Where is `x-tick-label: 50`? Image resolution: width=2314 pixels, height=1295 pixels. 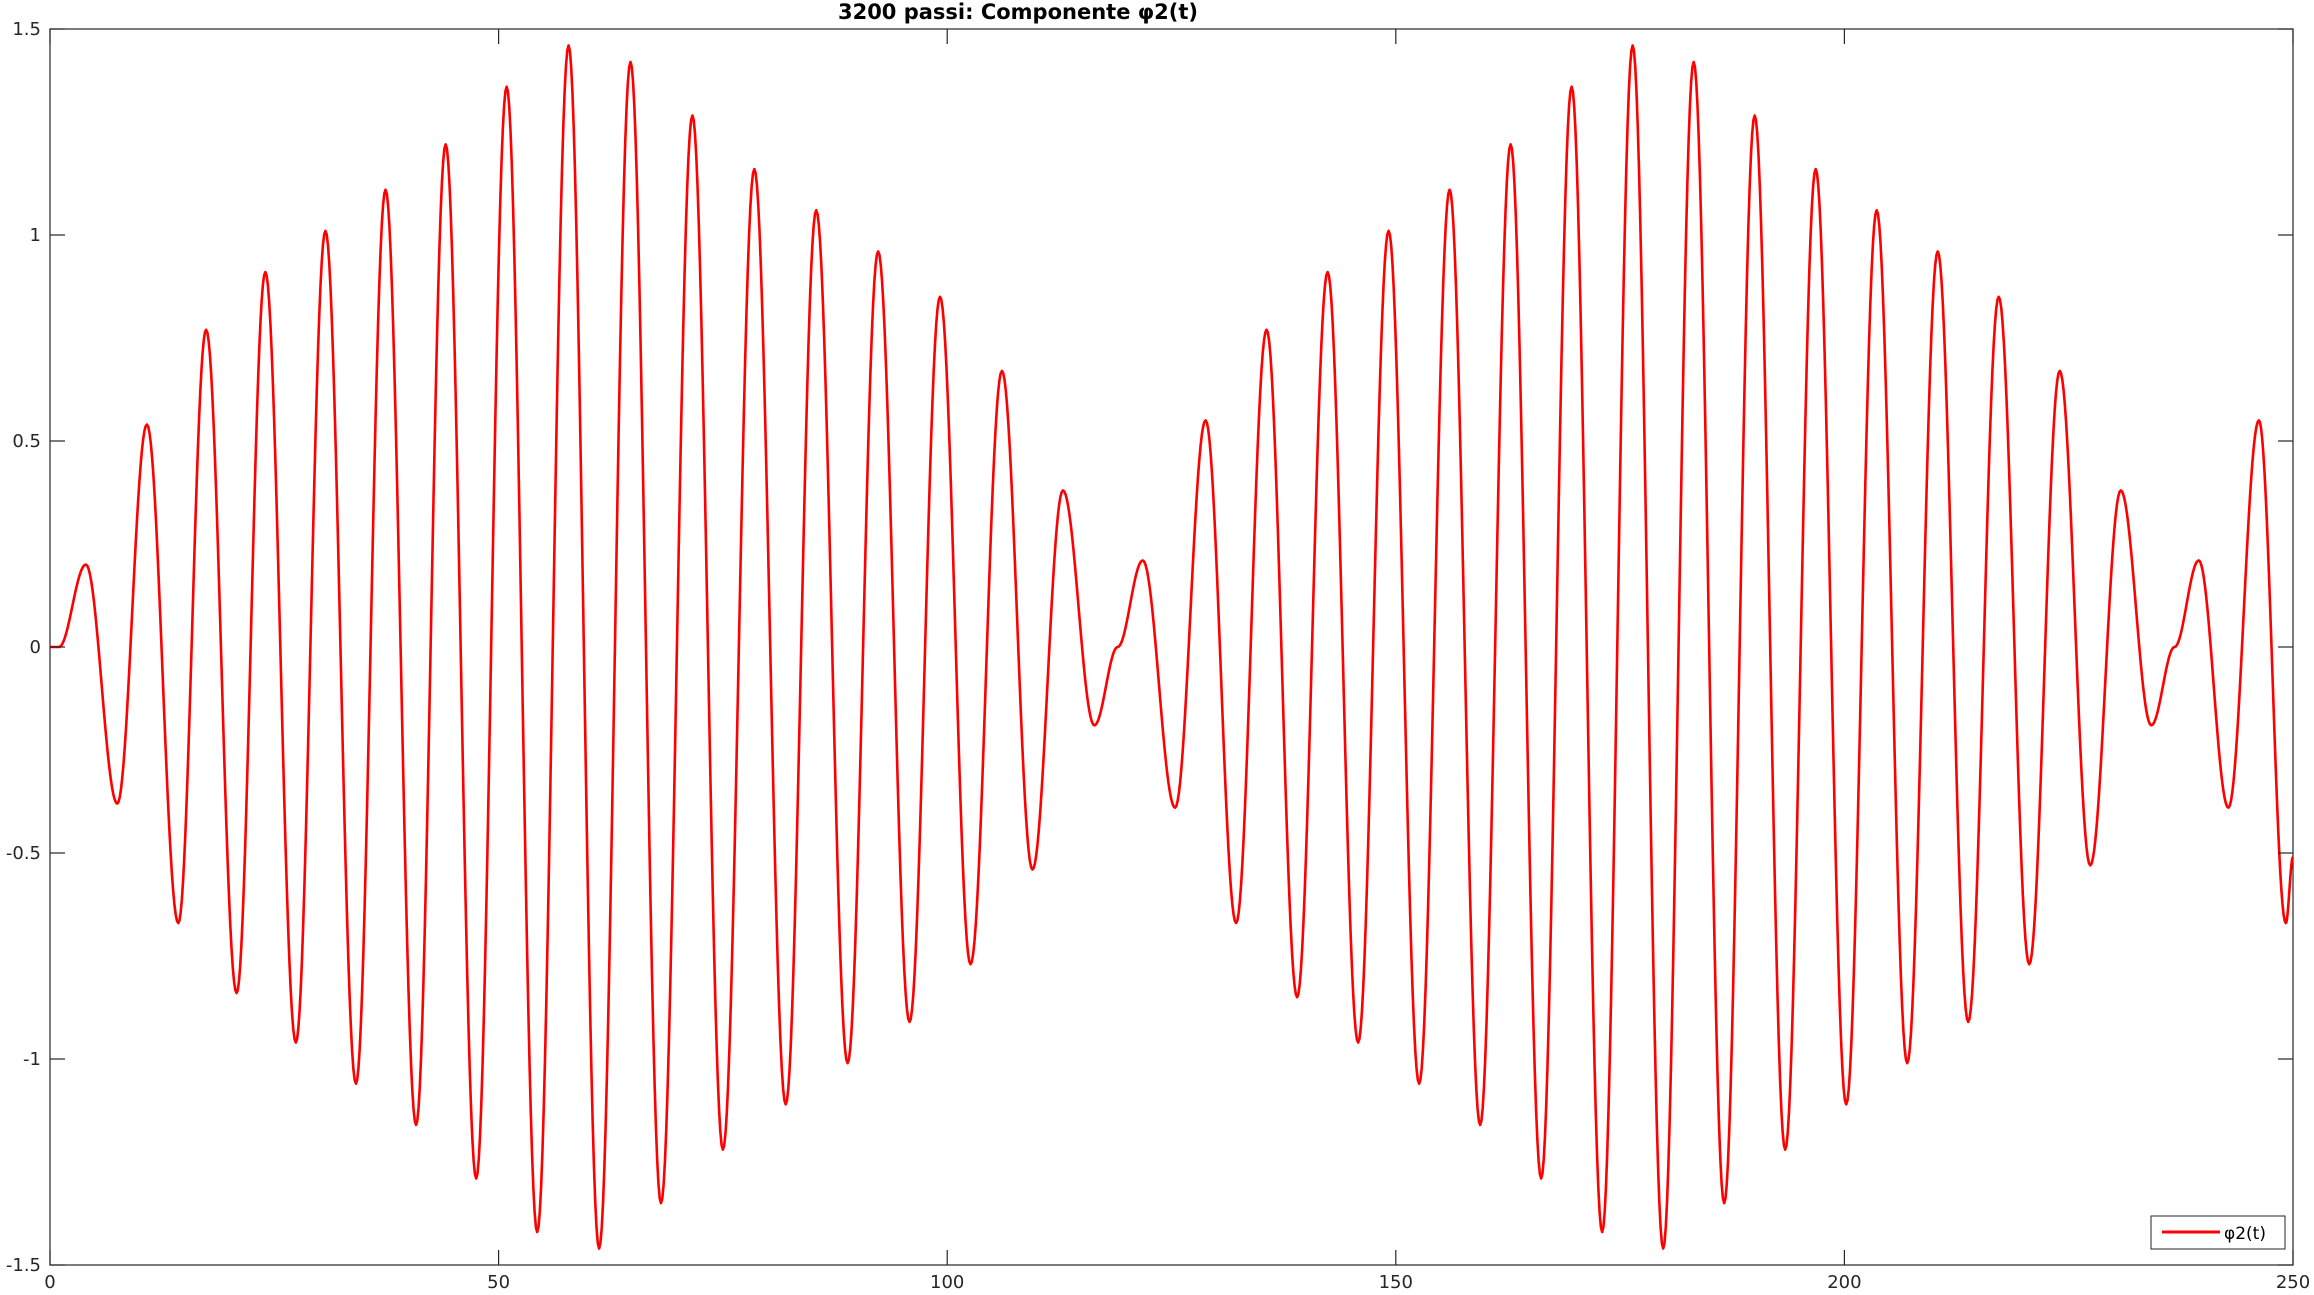 x-tick-label: 50 is located at coordinates (498, 1282).